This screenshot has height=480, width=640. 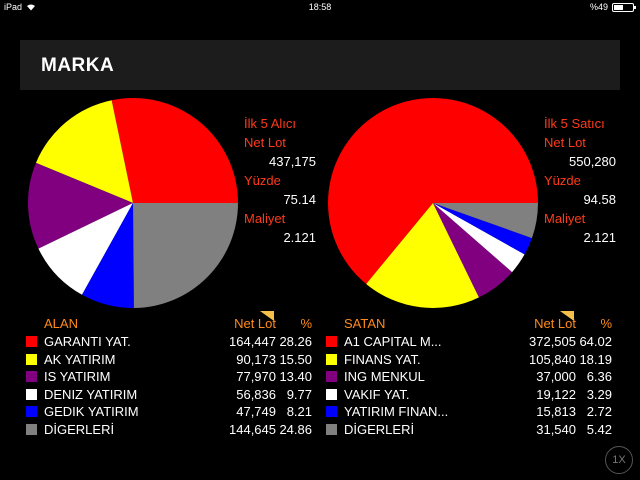 What do you see at coordinates (299, 412) in the screenshot?
I see `percent-cell: 8.21` at bounding box center [299, 412].